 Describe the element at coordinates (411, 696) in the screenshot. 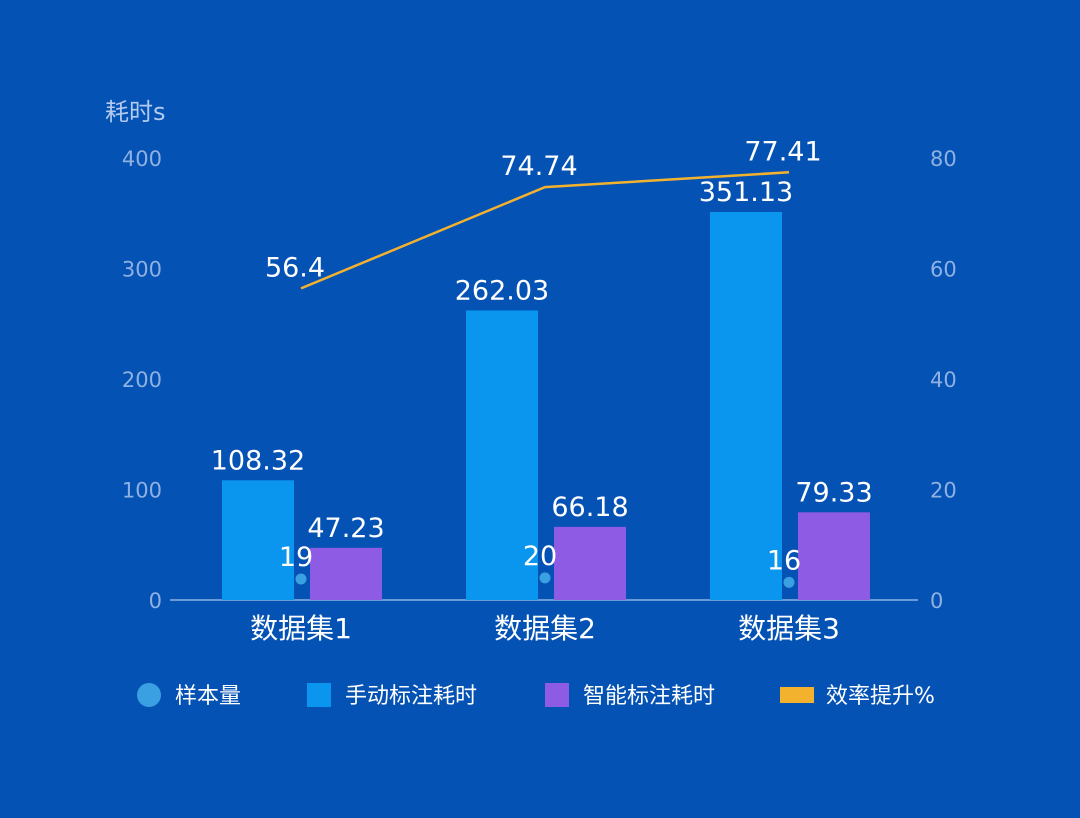

I see `legend-label: 手动标注耗时` at that location.